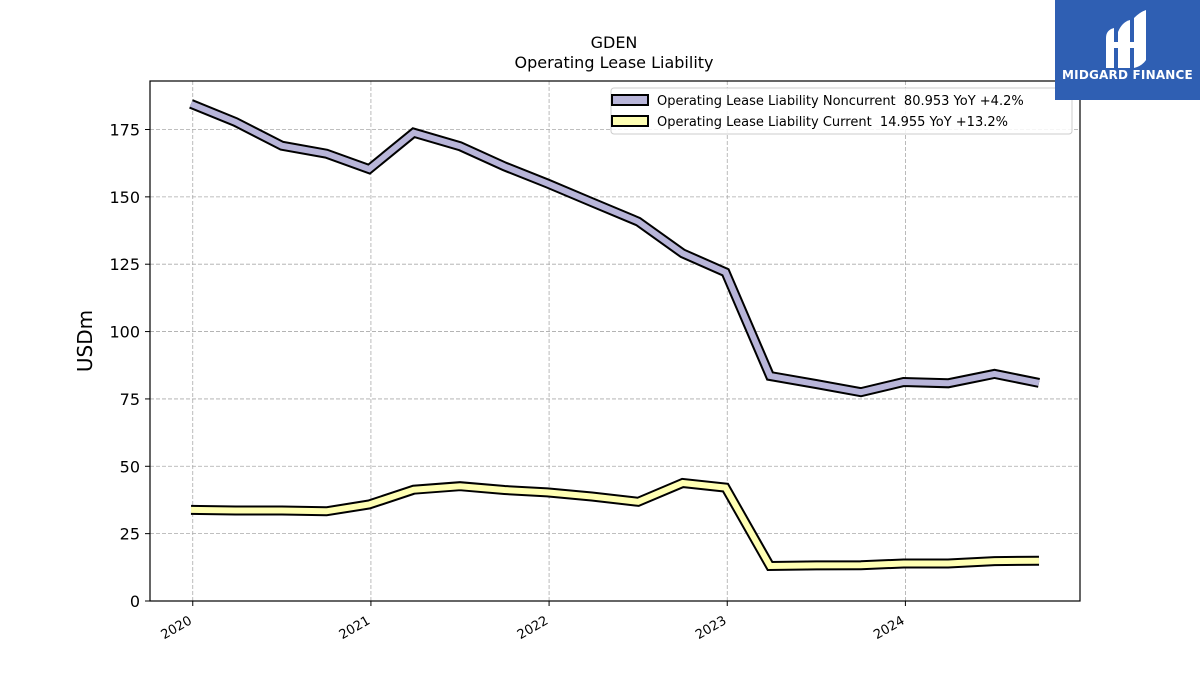 This screenshot has height=675, width=1200. I want to click on series-outline, so click(615, 524).